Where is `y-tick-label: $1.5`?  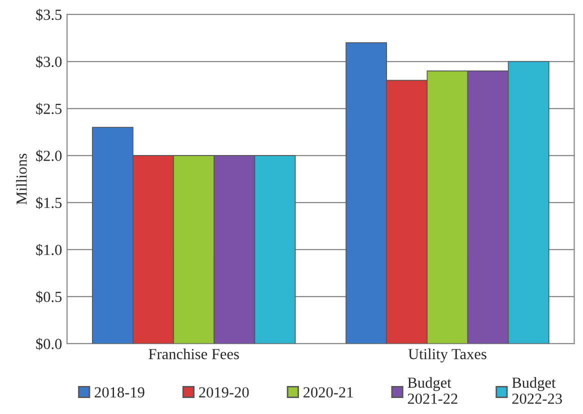 y-tick-label: $1.5 is located at coordinates (49, 203).